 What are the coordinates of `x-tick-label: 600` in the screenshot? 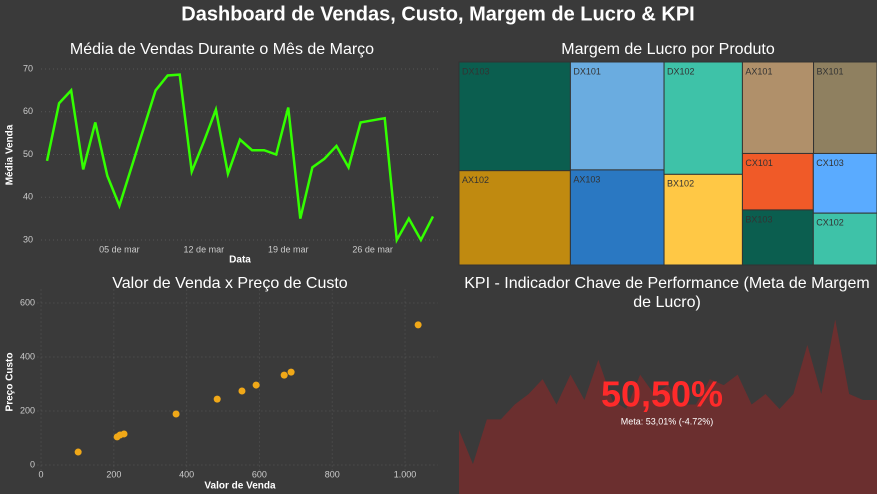 It's located at (259, 474).